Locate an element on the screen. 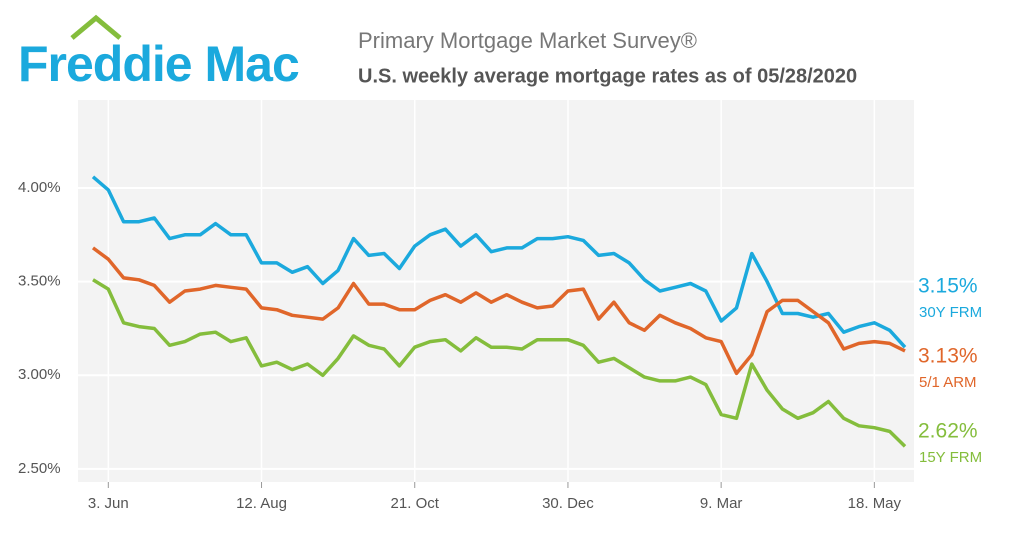  end-value-label: 3.15% is located at coordinates (948, 286).